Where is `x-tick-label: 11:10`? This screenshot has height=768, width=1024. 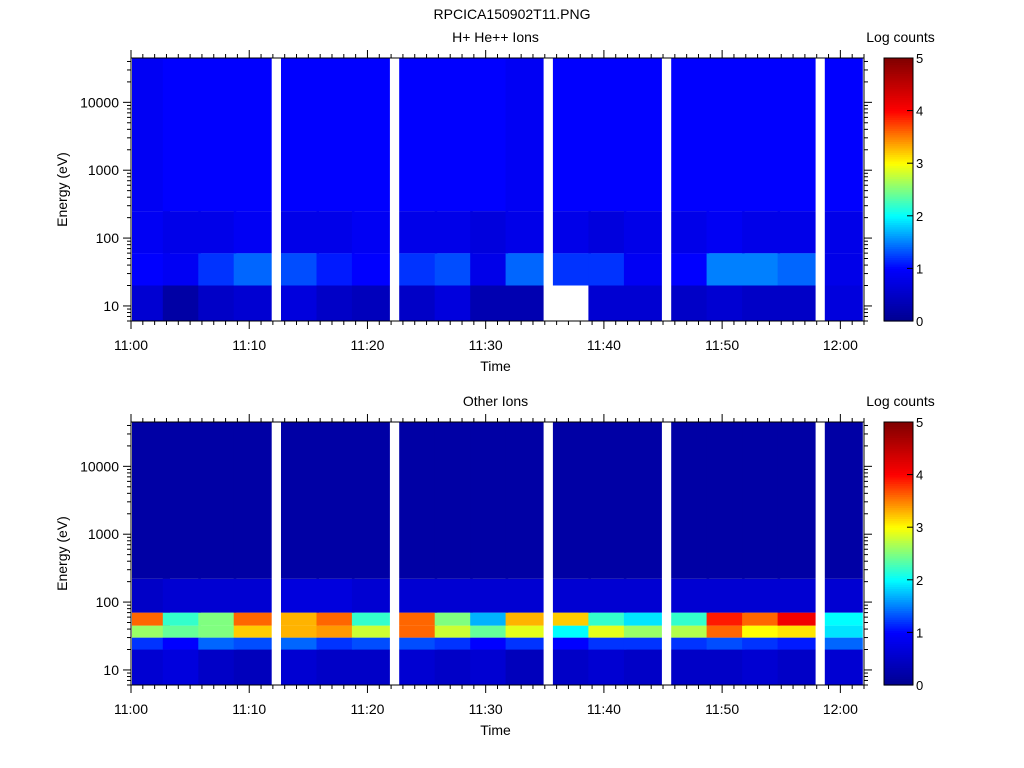 x-tick-label: 11:10 is located at coordinates (249, 709).